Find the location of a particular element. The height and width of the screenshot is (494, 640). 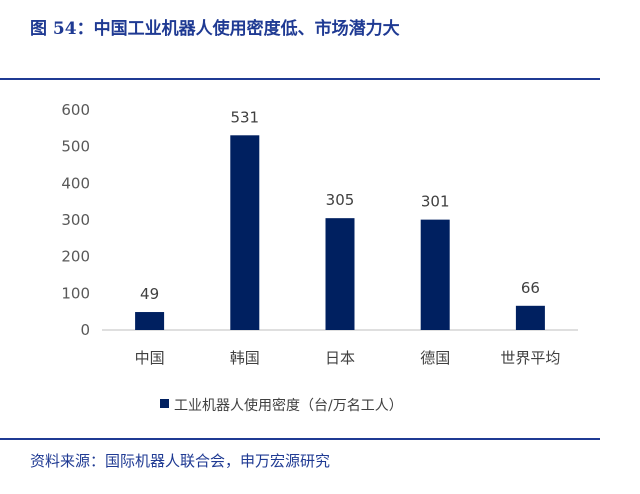

source-note: 资料来源：国际机器人联合会，申万宏源研究 is located at coordinates (180, 461).